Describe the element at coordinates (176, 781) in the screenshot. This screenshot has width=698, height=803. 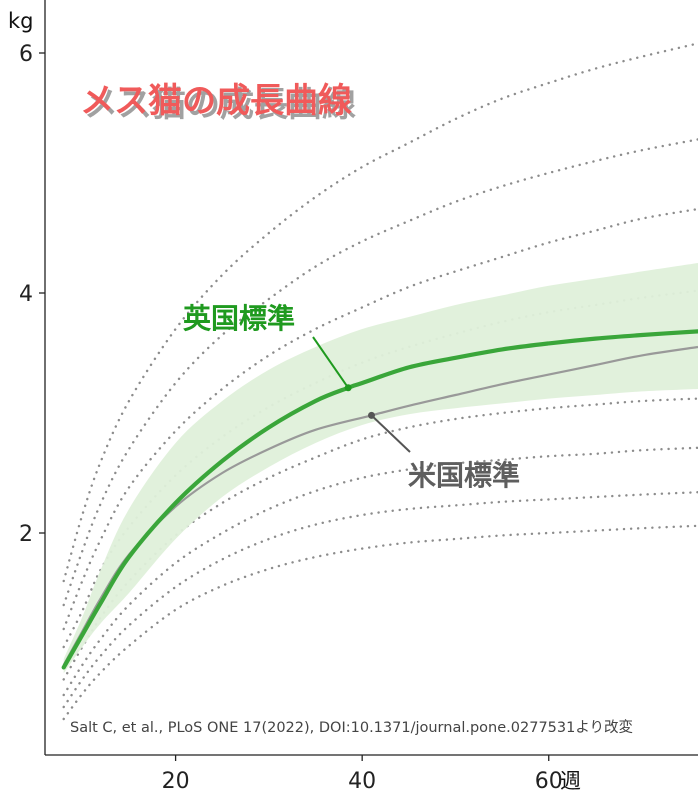
I see `x-tick-label-20: 20` at that location.